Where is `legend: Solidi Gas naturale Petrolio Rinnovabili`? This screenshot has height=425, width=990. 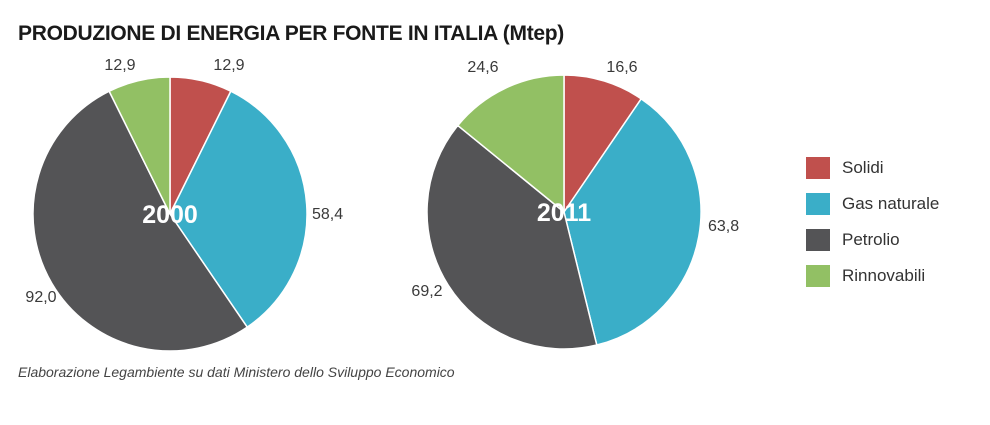 legend: Solidi Gas naturale Petrolio Rinnovabili is located at coordinates (872, 222).